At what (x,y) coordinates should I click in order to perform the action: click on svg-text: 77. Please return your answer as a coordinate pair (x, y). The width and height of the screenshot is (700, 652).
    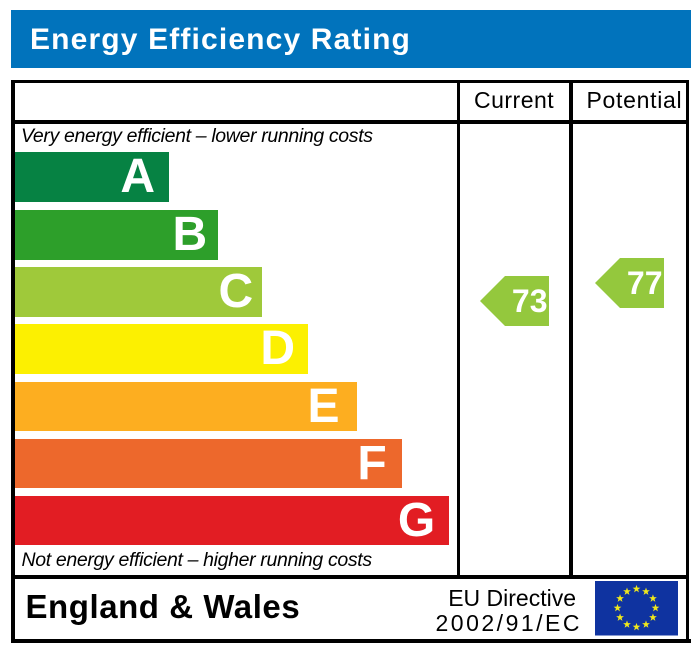
    Looking at the image, I should click on (645, 283).